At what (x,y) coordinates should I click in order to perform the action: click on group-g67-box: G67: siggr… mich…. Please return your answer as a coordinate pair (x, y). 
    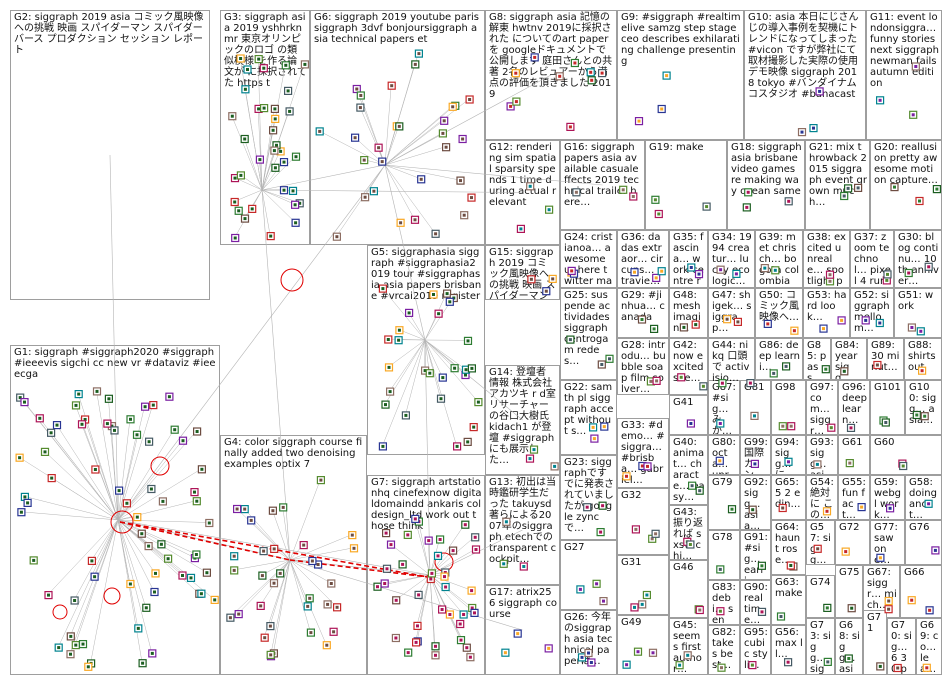
    Looking at the image, I should click on (881, 591).